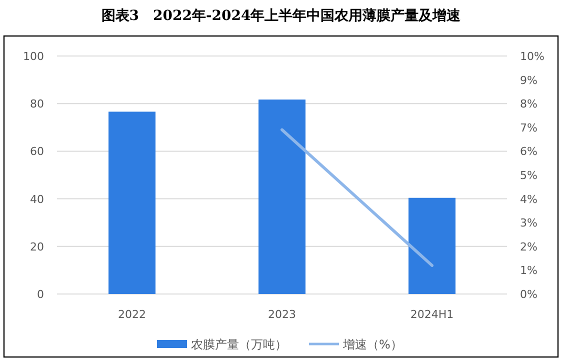 The image size is (563, 362). What do you see at coordinates (132, 314) in the screenshot?
I see `x-tick-label: 2022` at bounding box center [132, 314].